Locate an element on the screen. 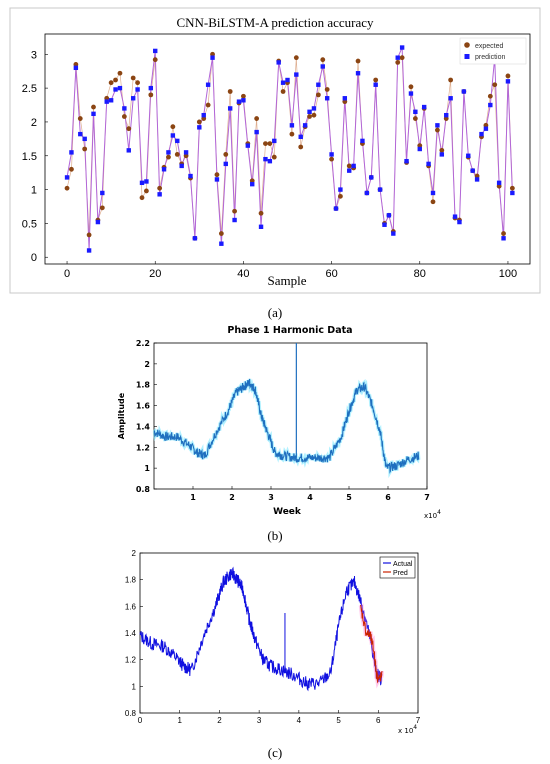 This screenshot has width=550, height=764. chart-a-x-tick-label: 60 is located at coordinates (331, 274).